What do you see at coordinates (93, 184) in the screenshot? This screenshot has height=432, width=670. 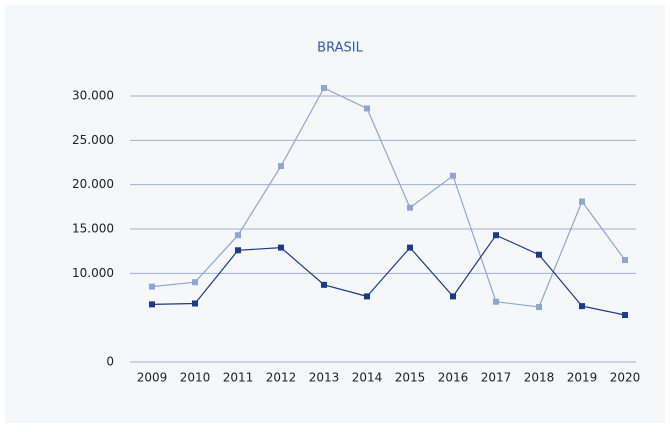 I see `y-tick-label: 20.000` at bounding box center [93, 184].